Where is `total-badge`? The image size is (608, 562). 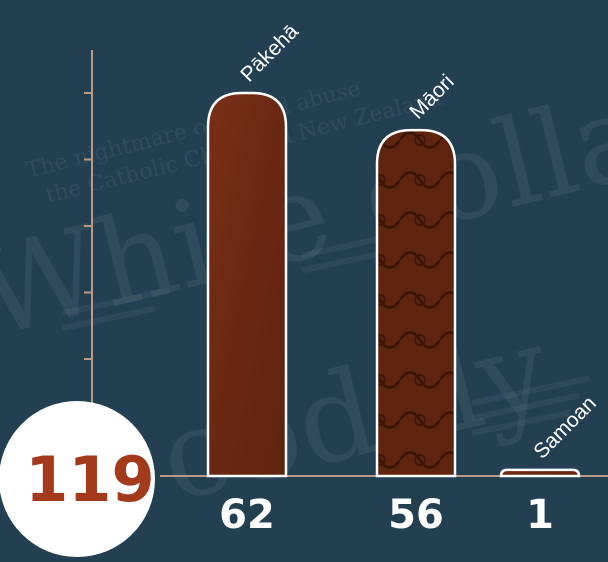
total-badge is located at coordinates (77, 479).